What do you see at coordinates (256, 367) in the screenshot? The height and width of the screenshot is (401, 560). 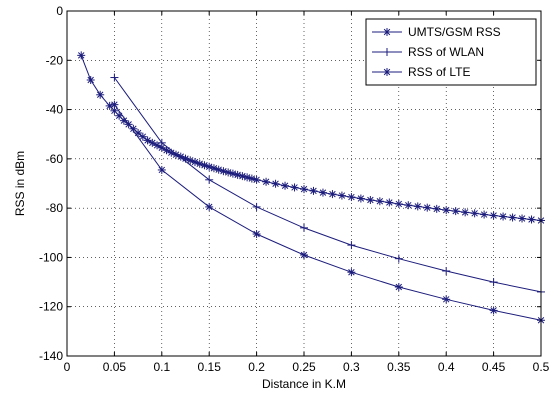 I see `x-tick-label: 0.2` at bounding box center [256, 367].